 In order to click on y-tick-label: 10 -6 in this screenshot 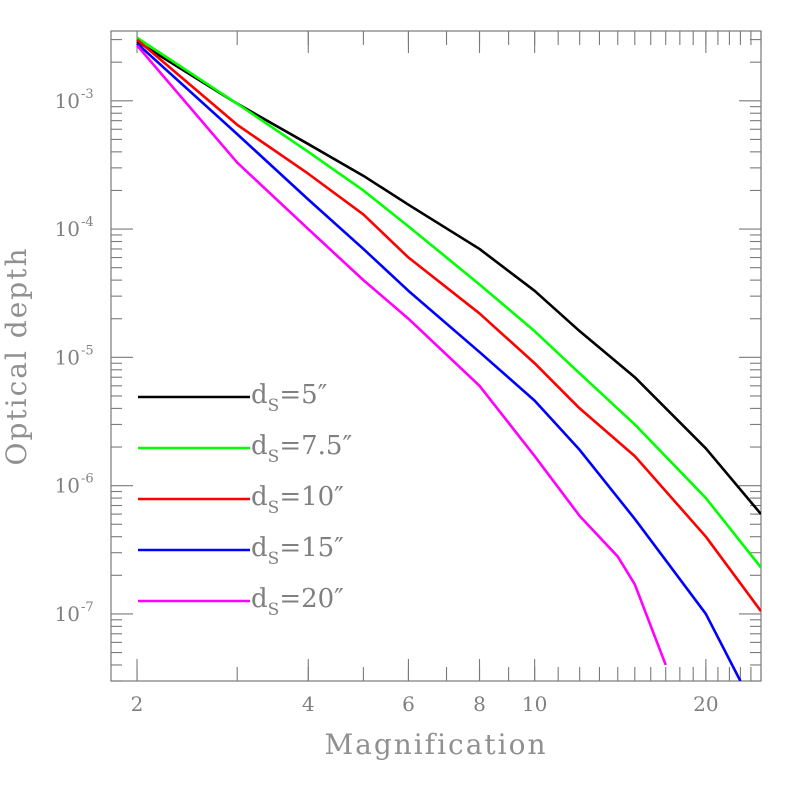, I will do `click(74, 485)`.